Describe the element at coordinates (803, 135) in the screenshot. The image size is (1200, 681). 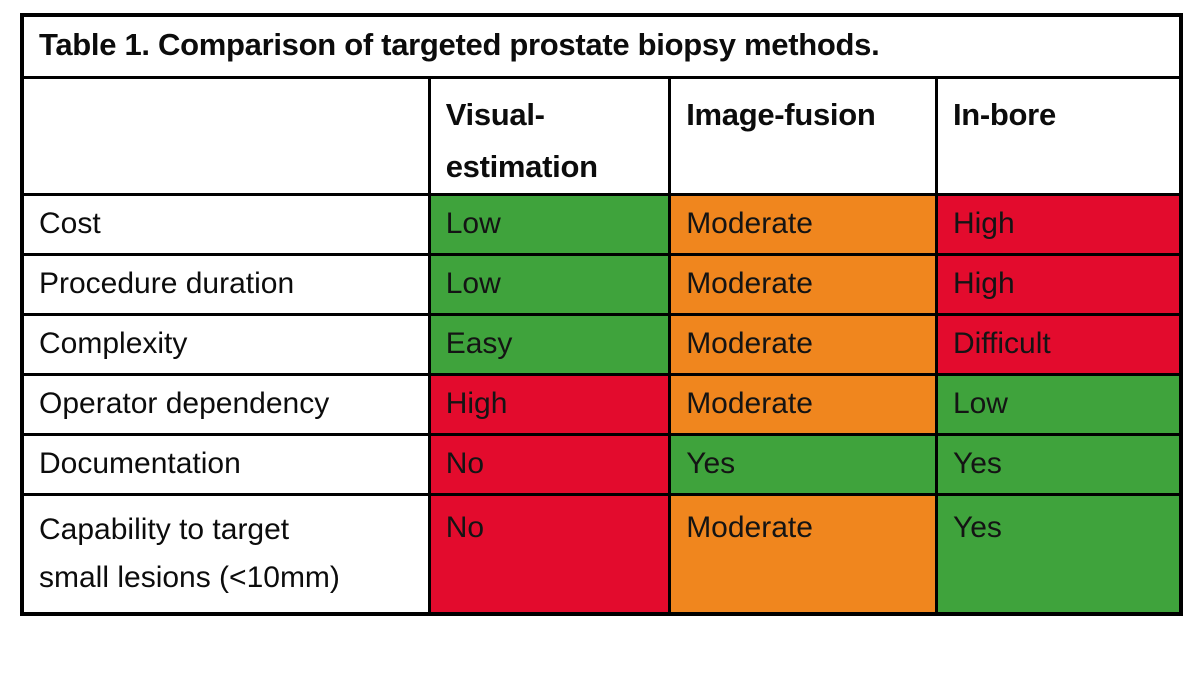
I see `column-header-image-fusion: Image-fusion` at that location.